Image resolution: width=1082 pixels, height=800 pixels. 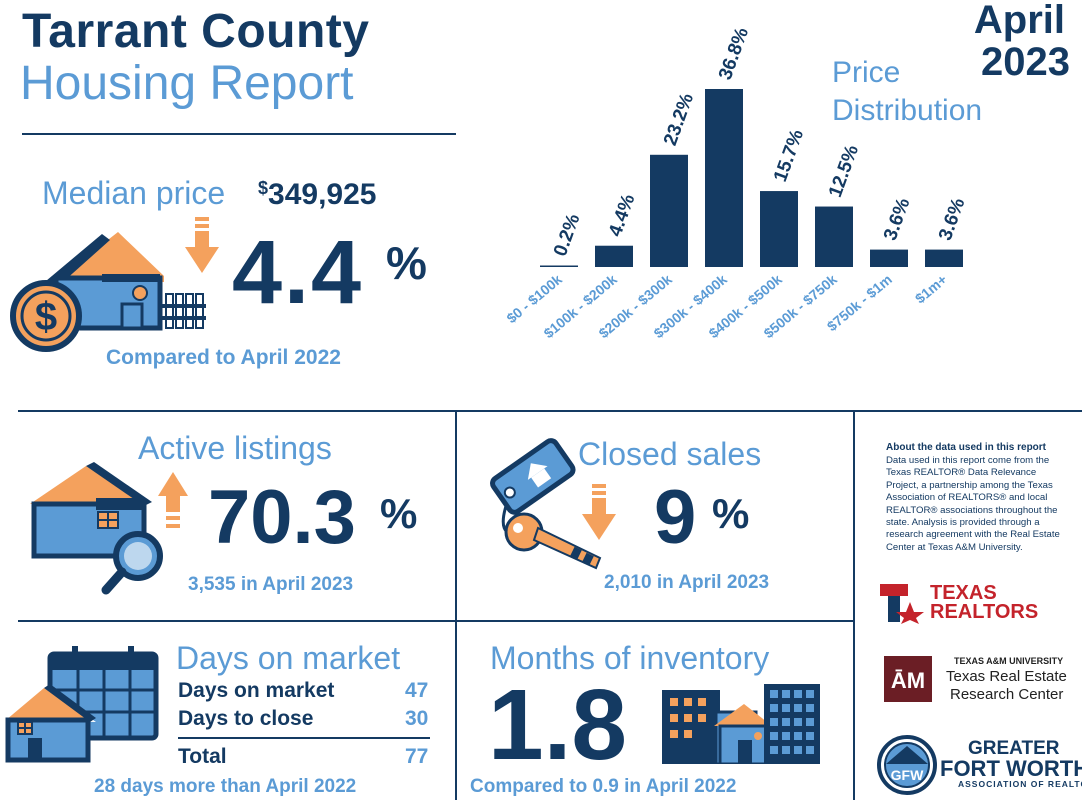 What do you see at coordinates (907, 775) in the screenshot?
I see `gfw-monogram-text: GFW` at bounding box center [907, 775].